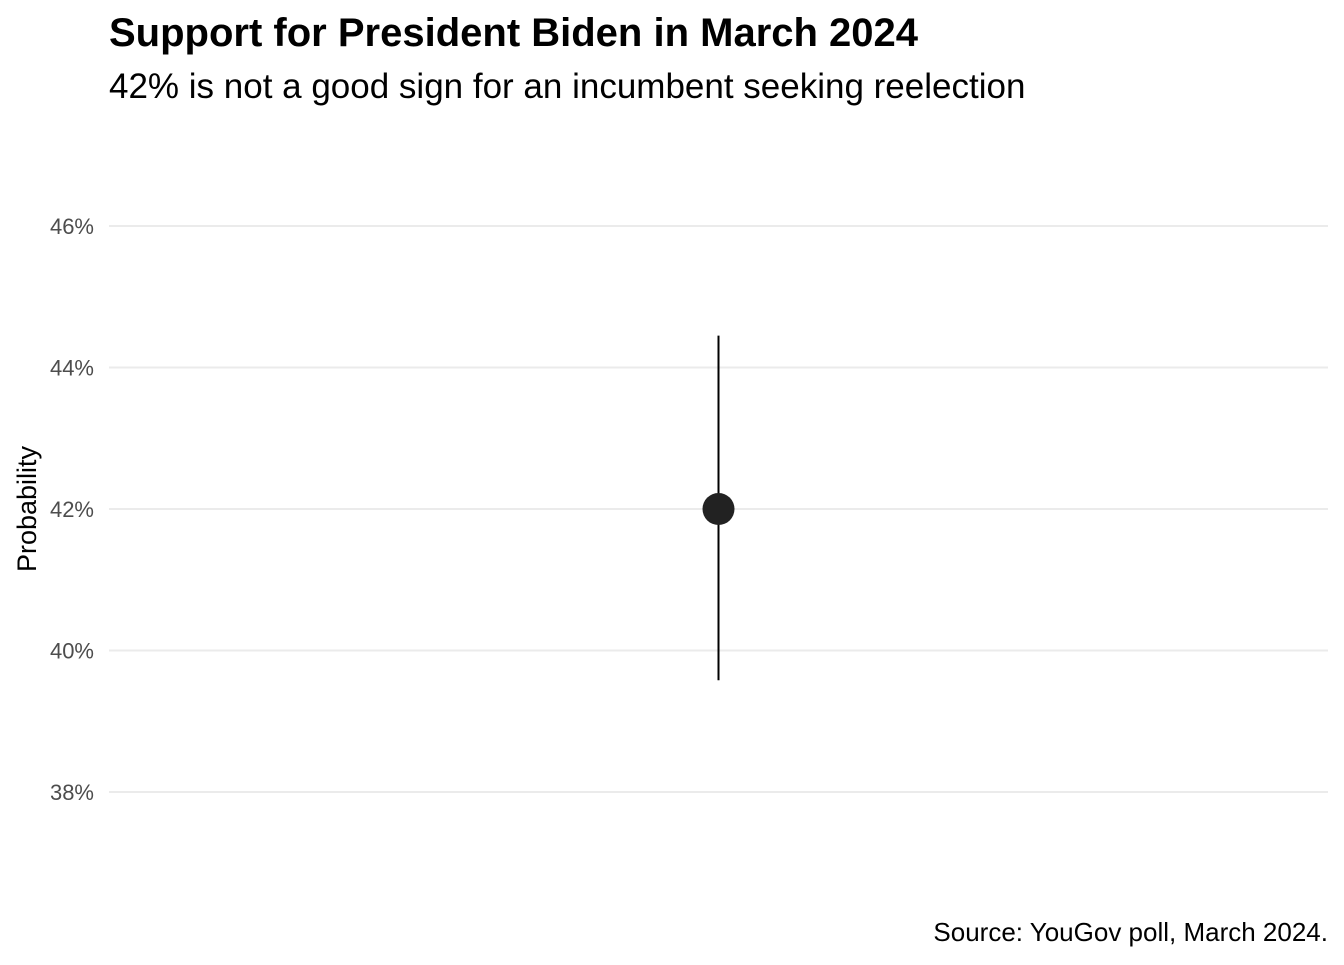 This screenshot has width=1344, height=965. I want to click on data-point, so click(718, 509).